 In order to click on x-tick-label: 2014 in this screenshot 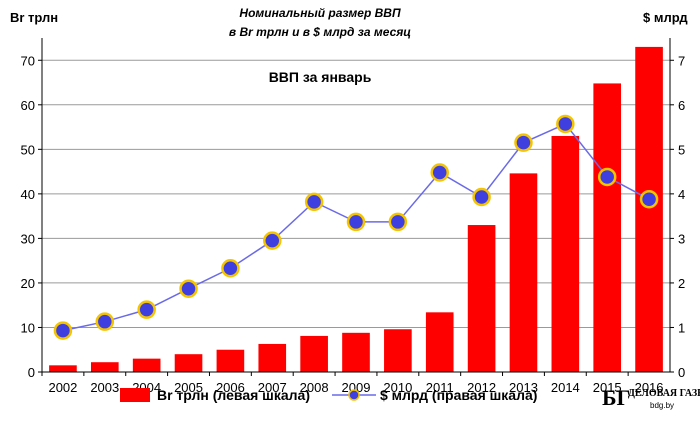, I will do `click(565, 387)`.